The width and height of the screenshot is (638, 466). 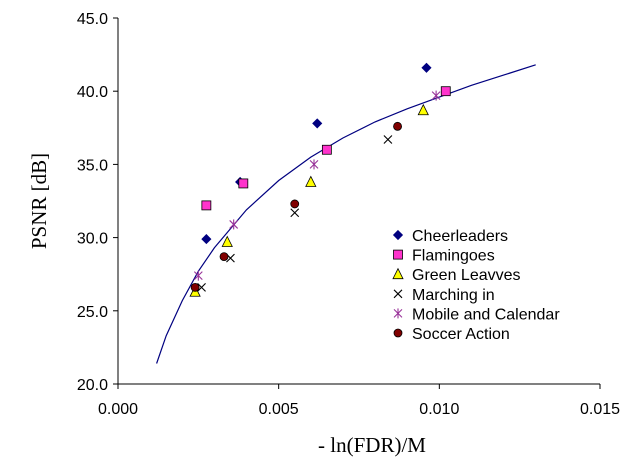 I want to click on legend-item: Marching in, so click(x=444, y=295).